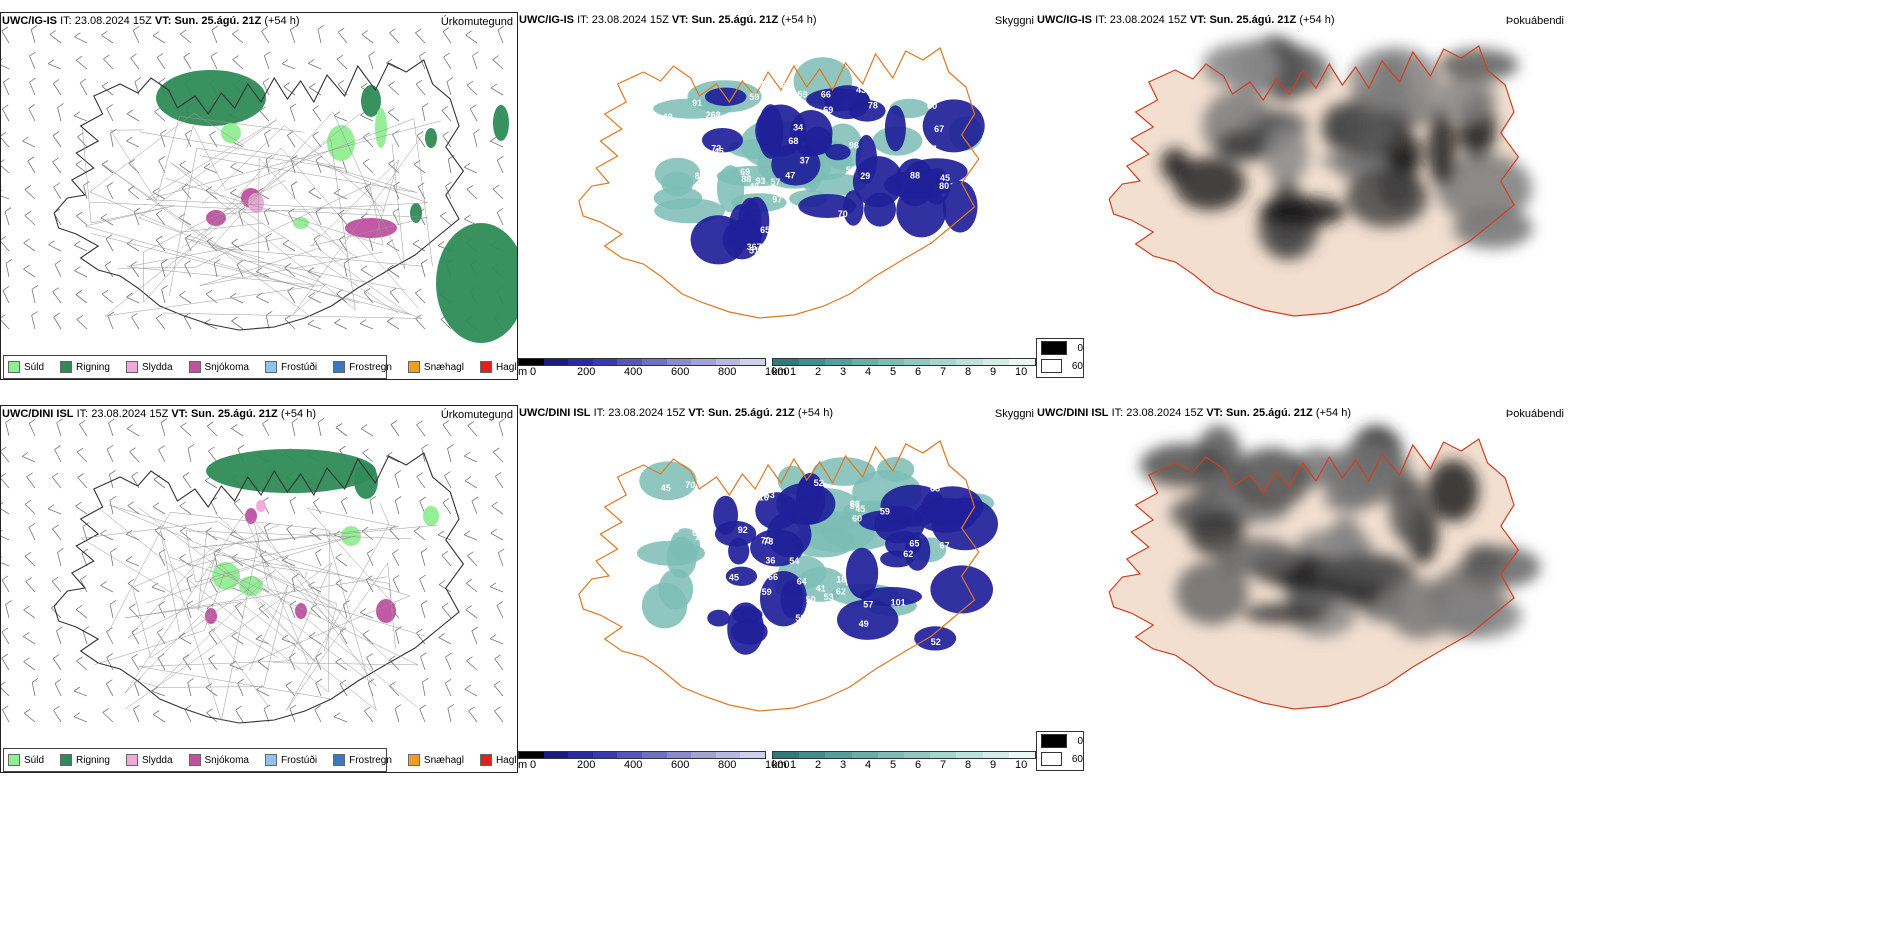  Describe the element at coordinates (676, 589) in the screenshot. I see `visibility-area` at that location.